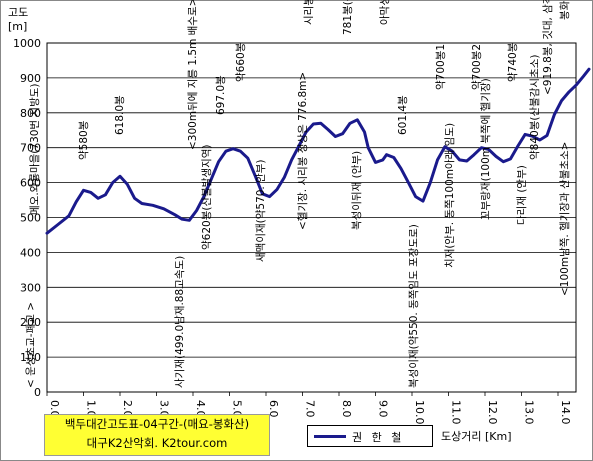 The width and height of the screenshot is (593, 461). I want to click on y-tick-label: 300, so click(30, 287).